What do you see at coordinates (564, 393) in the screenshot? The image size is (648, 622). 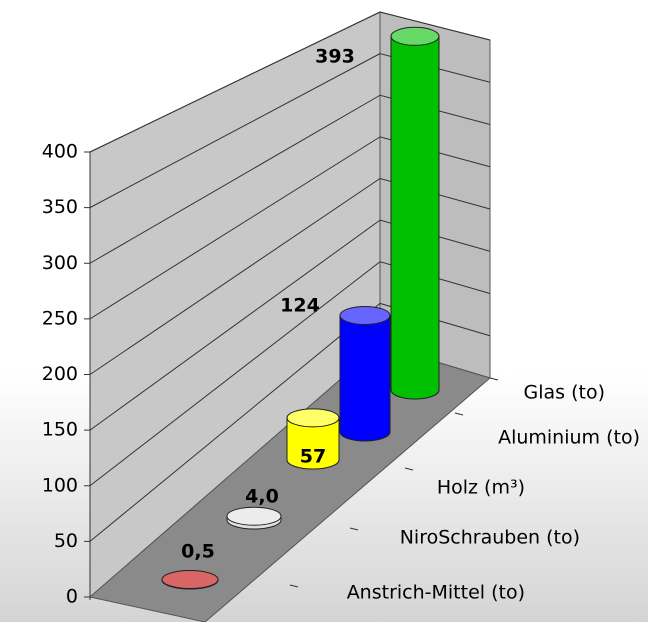 I see `x-tick-label: Glas (to)` at bounding box center [564, 393].